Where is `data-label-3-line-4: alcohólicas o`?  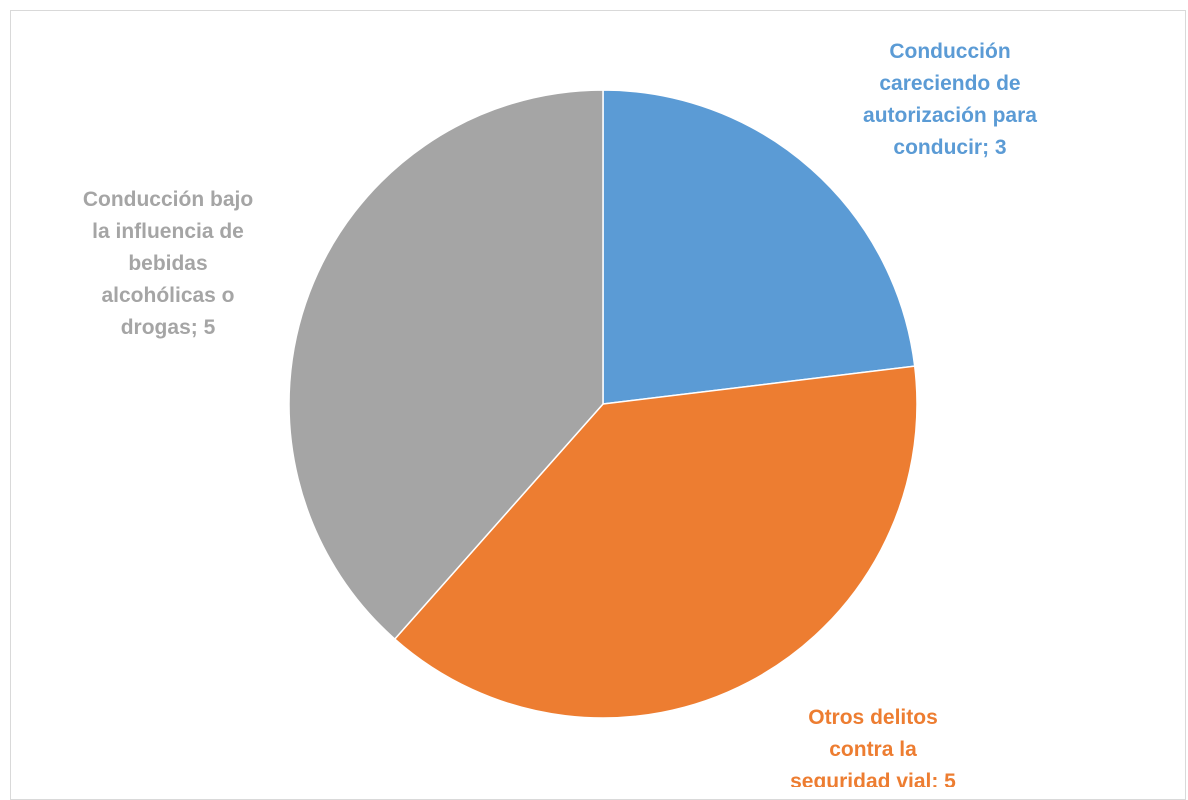
data-label-3-line-4: alcohólicas o is located at coordinates (167, 295).